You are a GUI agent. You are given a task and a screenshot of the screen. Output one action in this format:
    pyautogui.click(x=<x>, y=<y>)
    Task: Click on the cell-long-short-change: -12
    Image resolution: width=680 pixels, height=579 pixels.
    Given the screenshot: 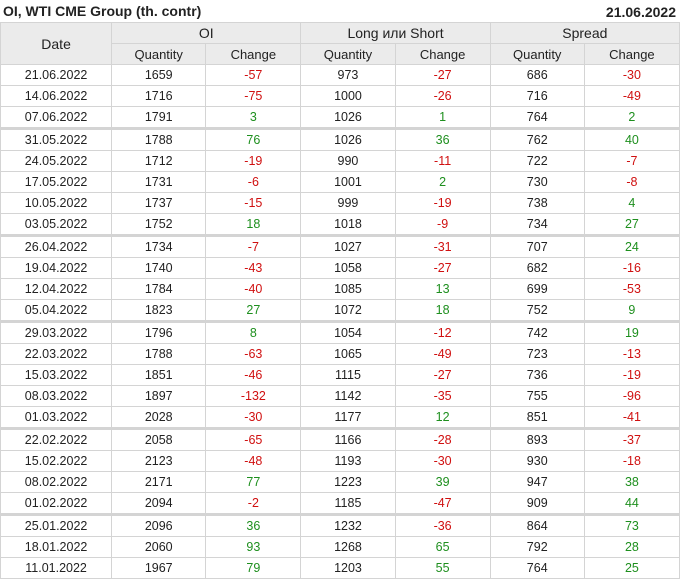 What is the action you would take?
    pyautogui.click(x=442, y=332)
    